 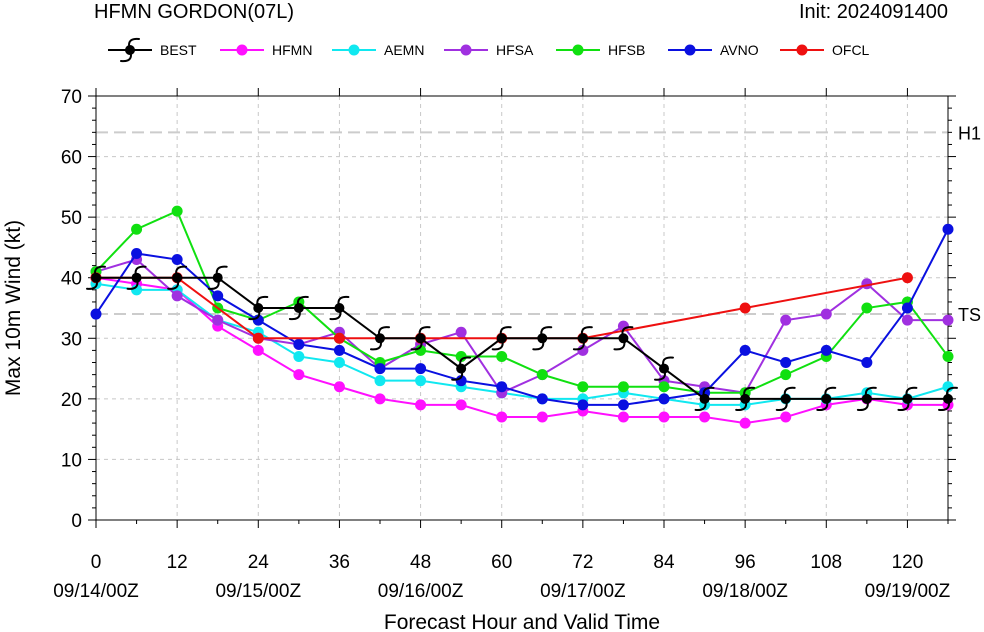 I want to click on legend-label: HFSA, so click(x=515, y=50).